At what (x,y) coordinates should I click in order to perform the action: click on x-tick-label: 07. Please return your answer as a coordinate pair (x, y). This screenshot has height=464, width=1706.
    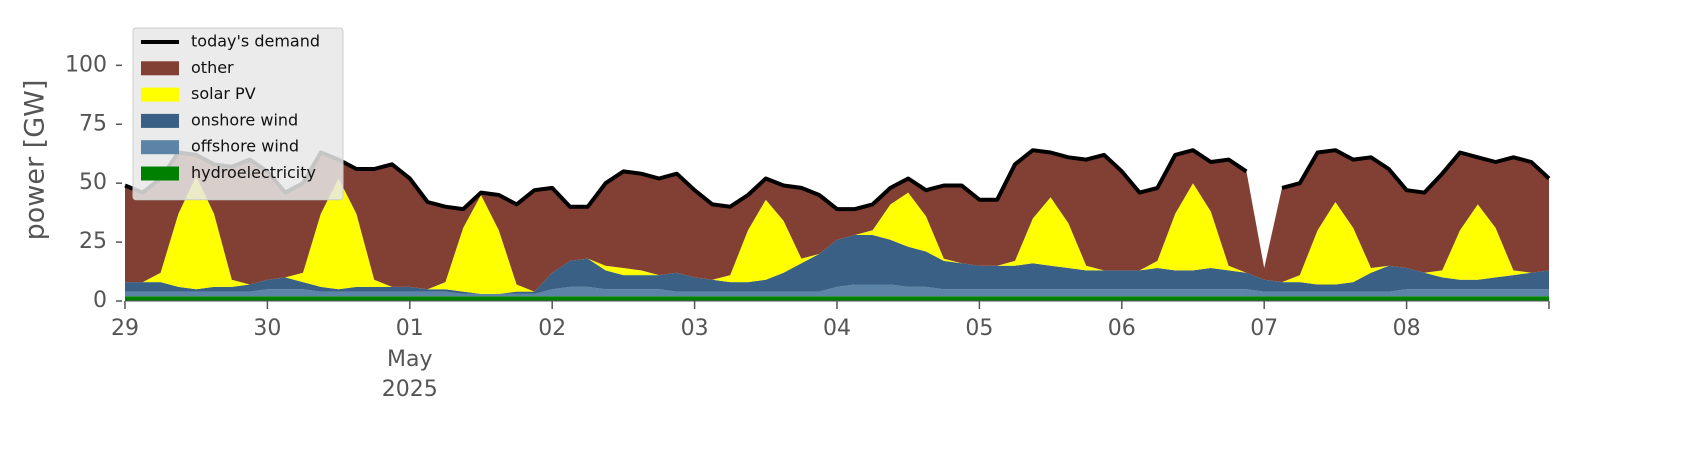
    Looking at the image, I should click on (1264, 328).